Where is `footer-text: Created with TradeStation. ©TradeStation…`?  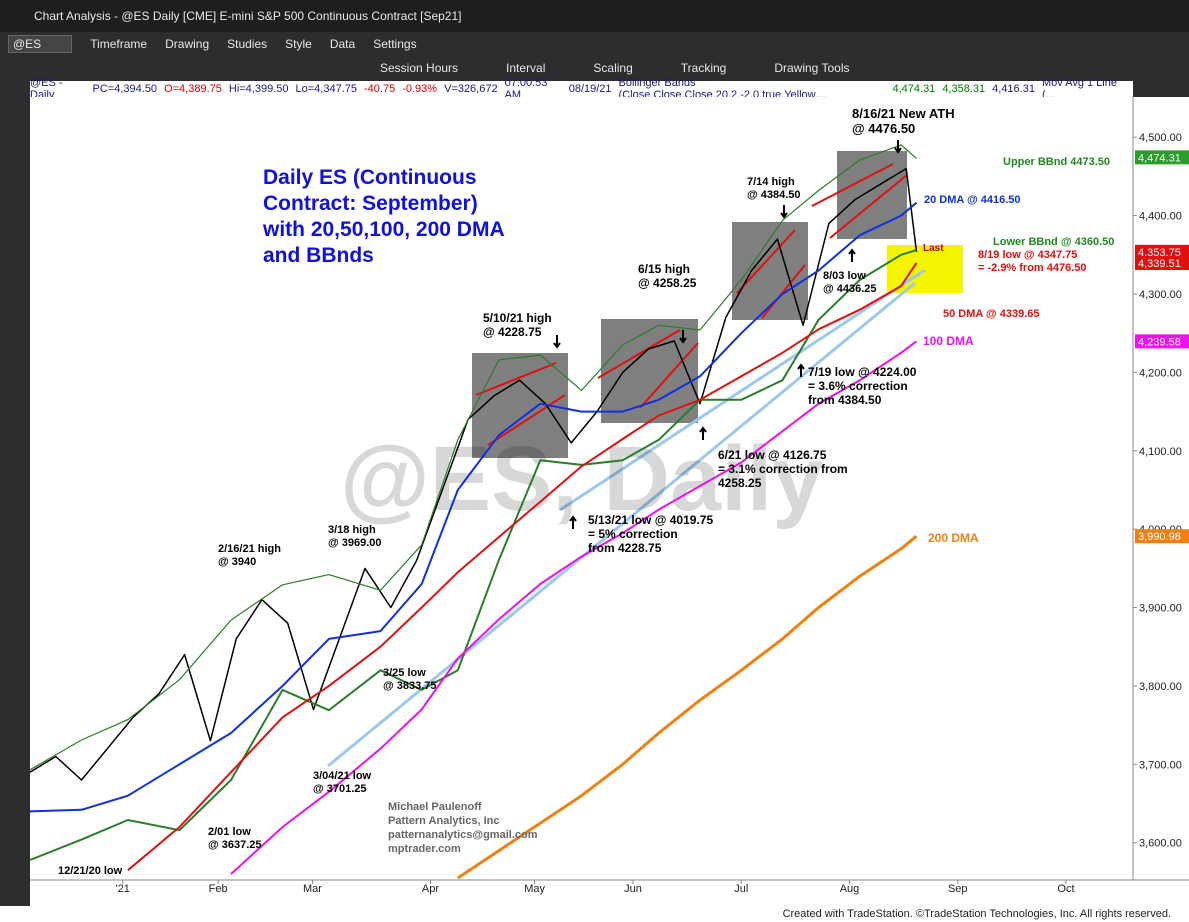
footer-text: Created with TradeStation. ©TradeStation… is located at coordinates (976, 914).